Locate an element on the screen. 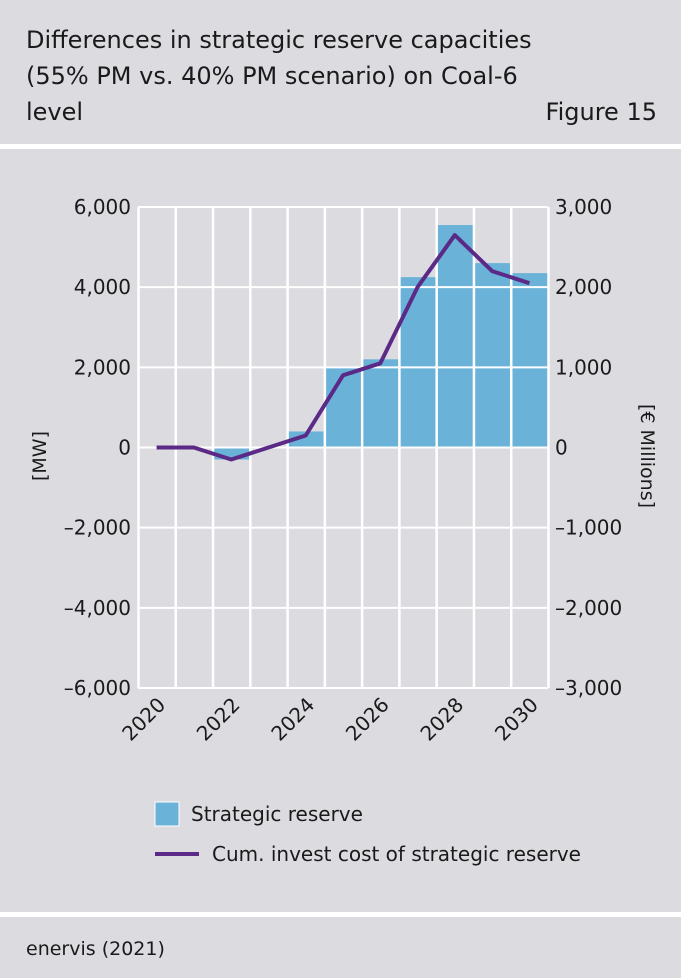 The image size is (681, 978). x-tick-label: 2026 is located at coordinates (367, 719).